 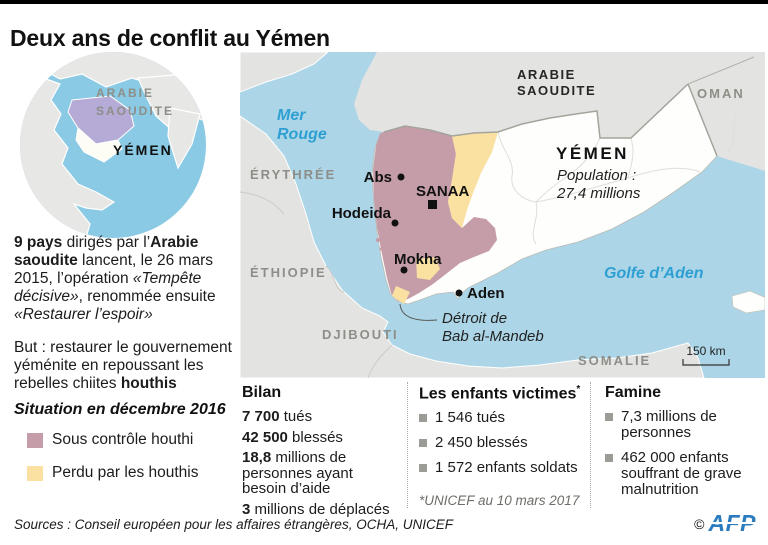 I want to click on abs-city-marker, so click(x=401, y=177).